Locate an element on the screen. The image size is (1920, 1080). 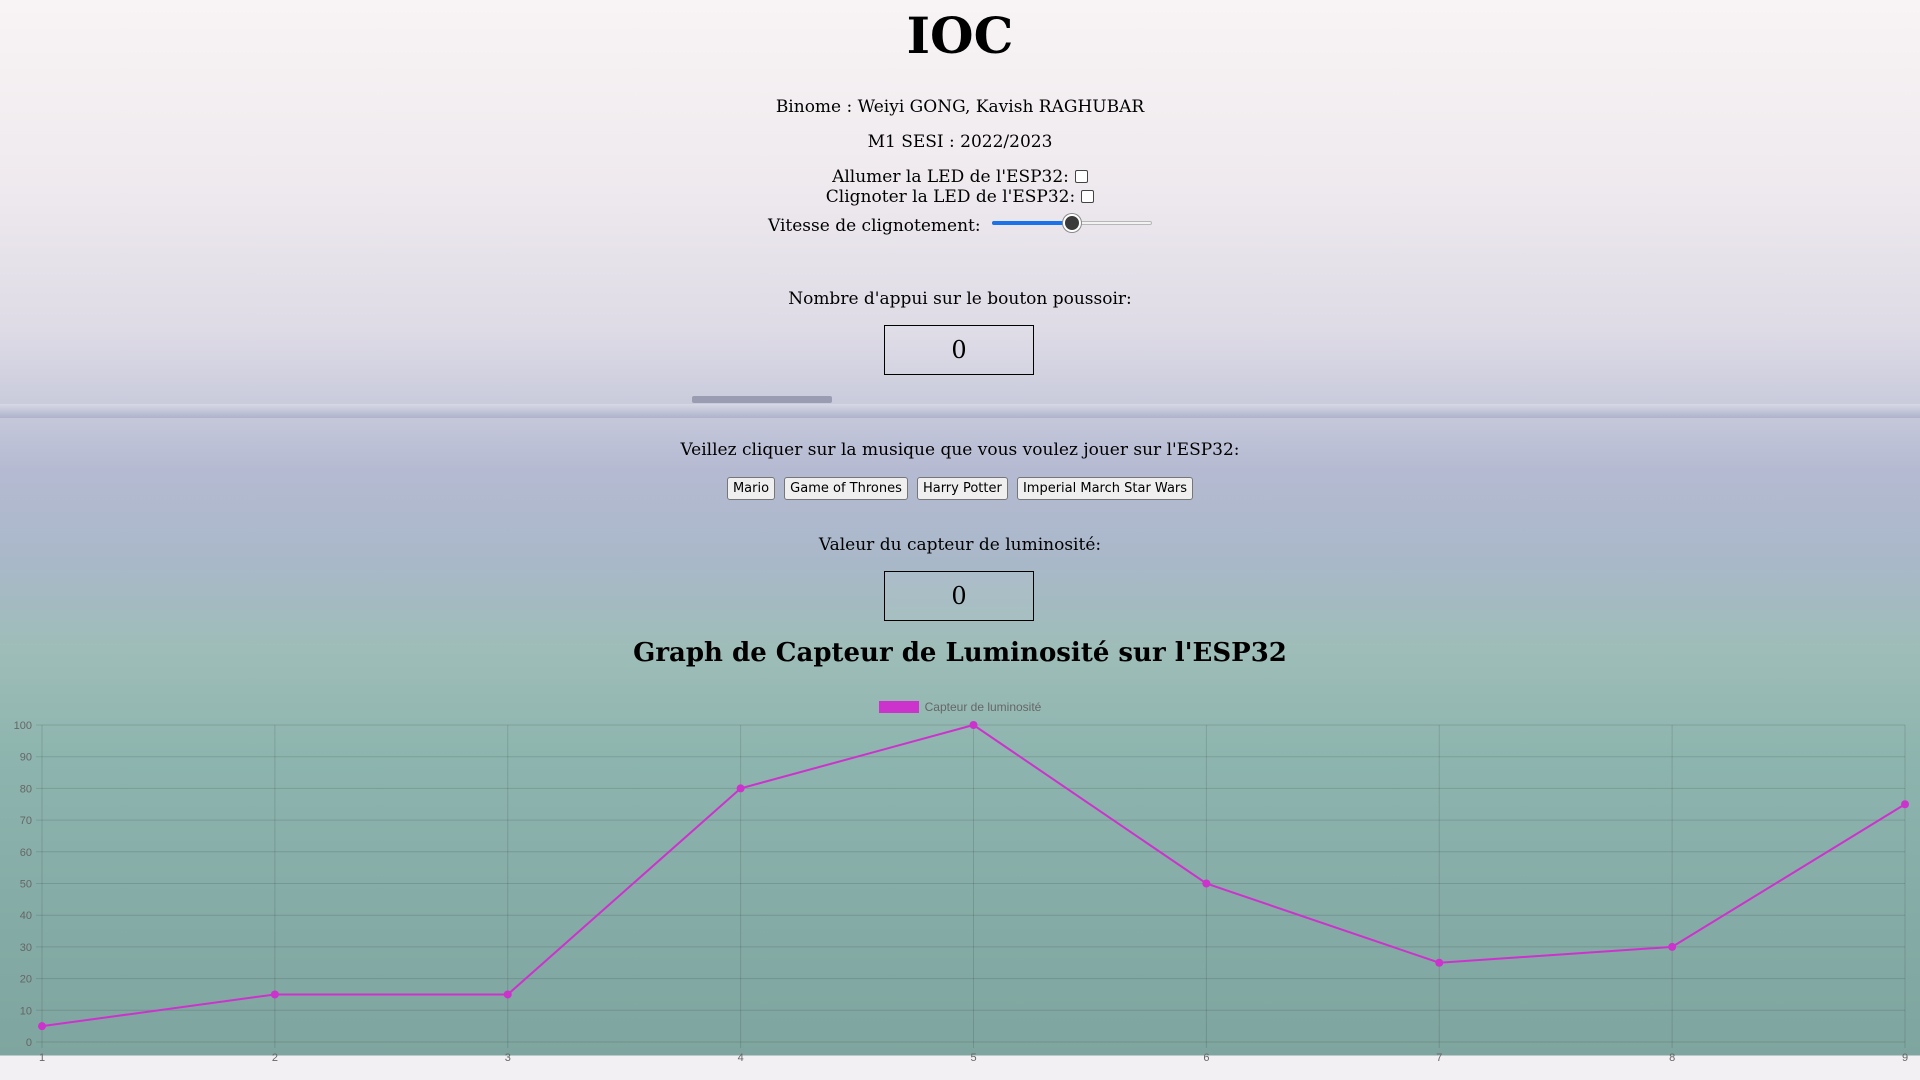
speed-row: Vitesse de clignotement: is located at coordinates (960, 225).